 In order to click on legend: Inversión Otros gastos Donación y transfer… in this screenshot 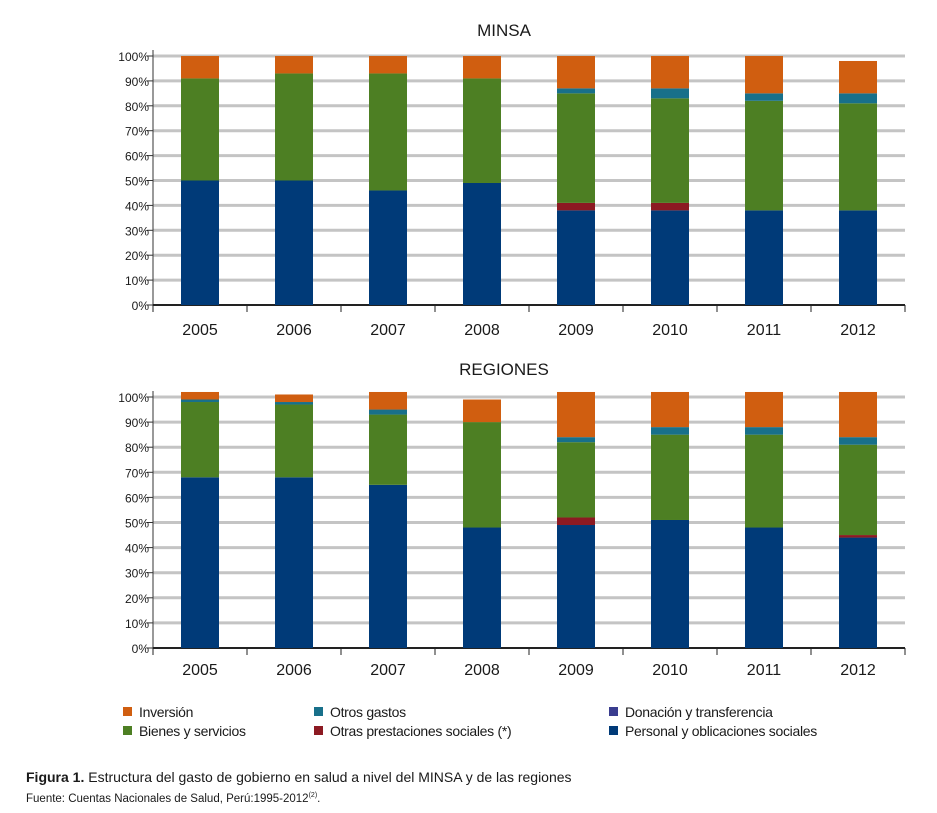, I will do `click(470, 721)`.